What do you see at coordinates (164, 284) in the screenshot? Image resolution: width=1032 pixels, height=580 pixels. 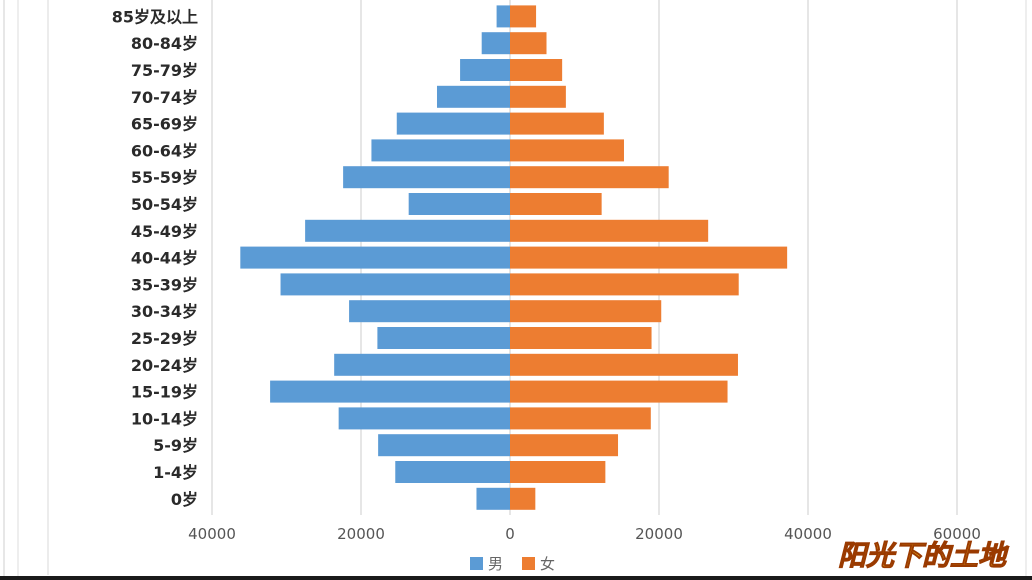 I see `category-label: 35-39岁` at bounding box center [164, 284].